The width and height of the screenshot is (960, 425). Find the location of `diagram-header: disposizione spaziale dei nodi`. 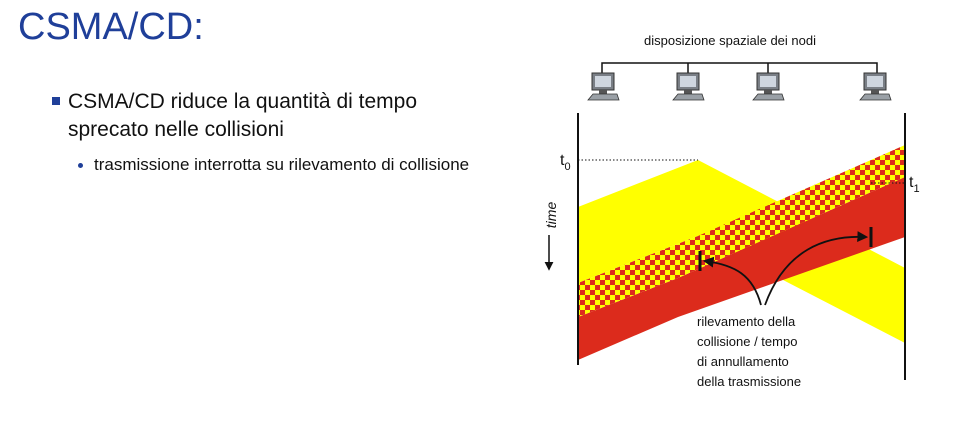

diagram-header: disposizione spaziale dei nodi is located at coordinates (730, 40).